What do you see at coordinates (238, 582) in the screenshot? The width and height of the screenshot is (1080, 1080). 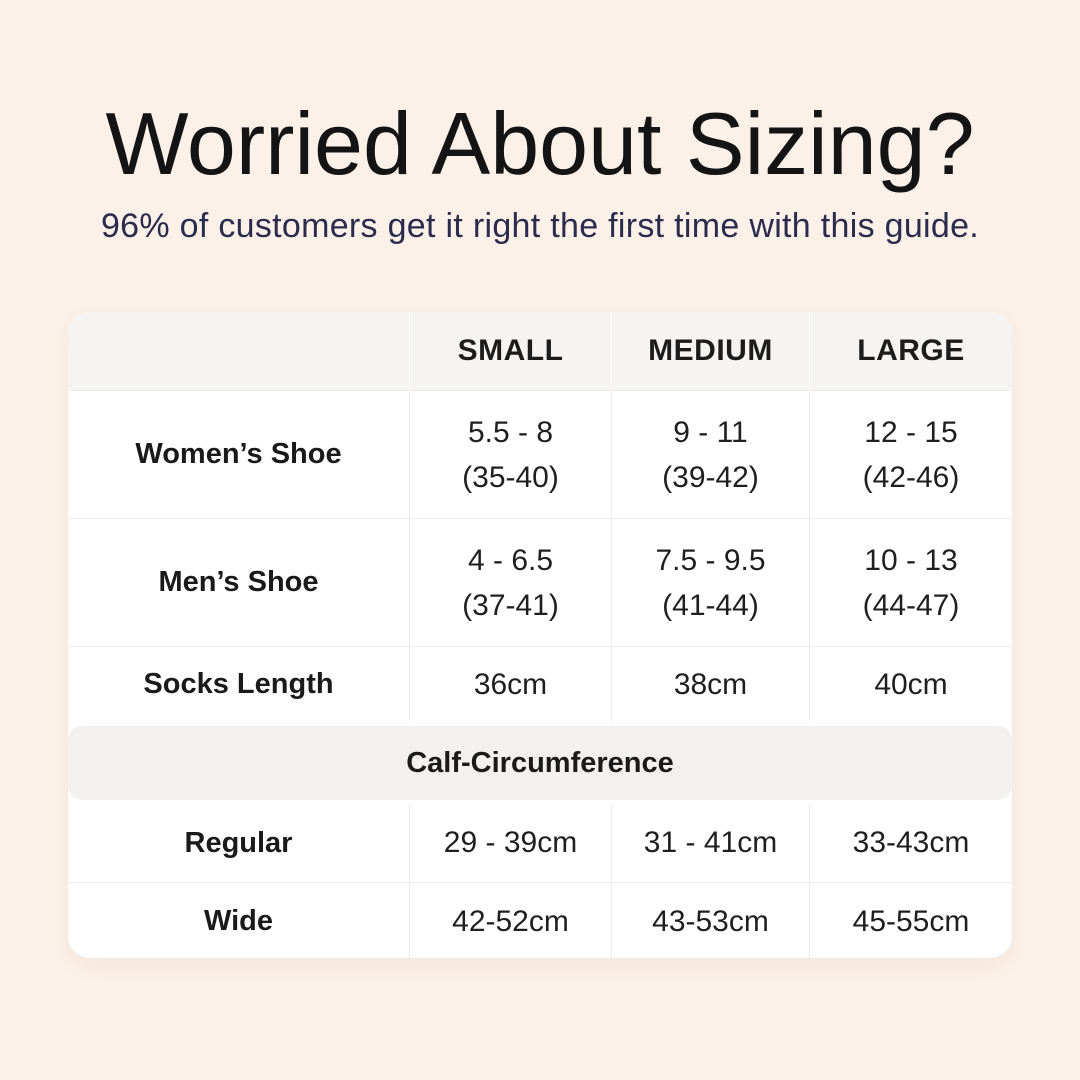 I see `row-label-mens-shoe: Men’s Shoe` at bounding box center [238, 582].